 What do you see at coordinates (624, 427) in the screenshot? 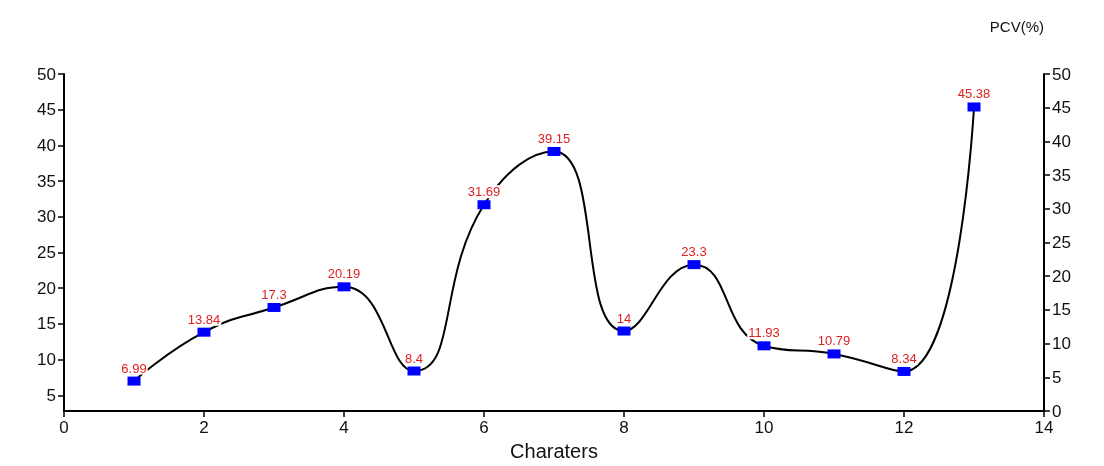
I see `x-tick-label: 8` at bounding box center [624, 427].